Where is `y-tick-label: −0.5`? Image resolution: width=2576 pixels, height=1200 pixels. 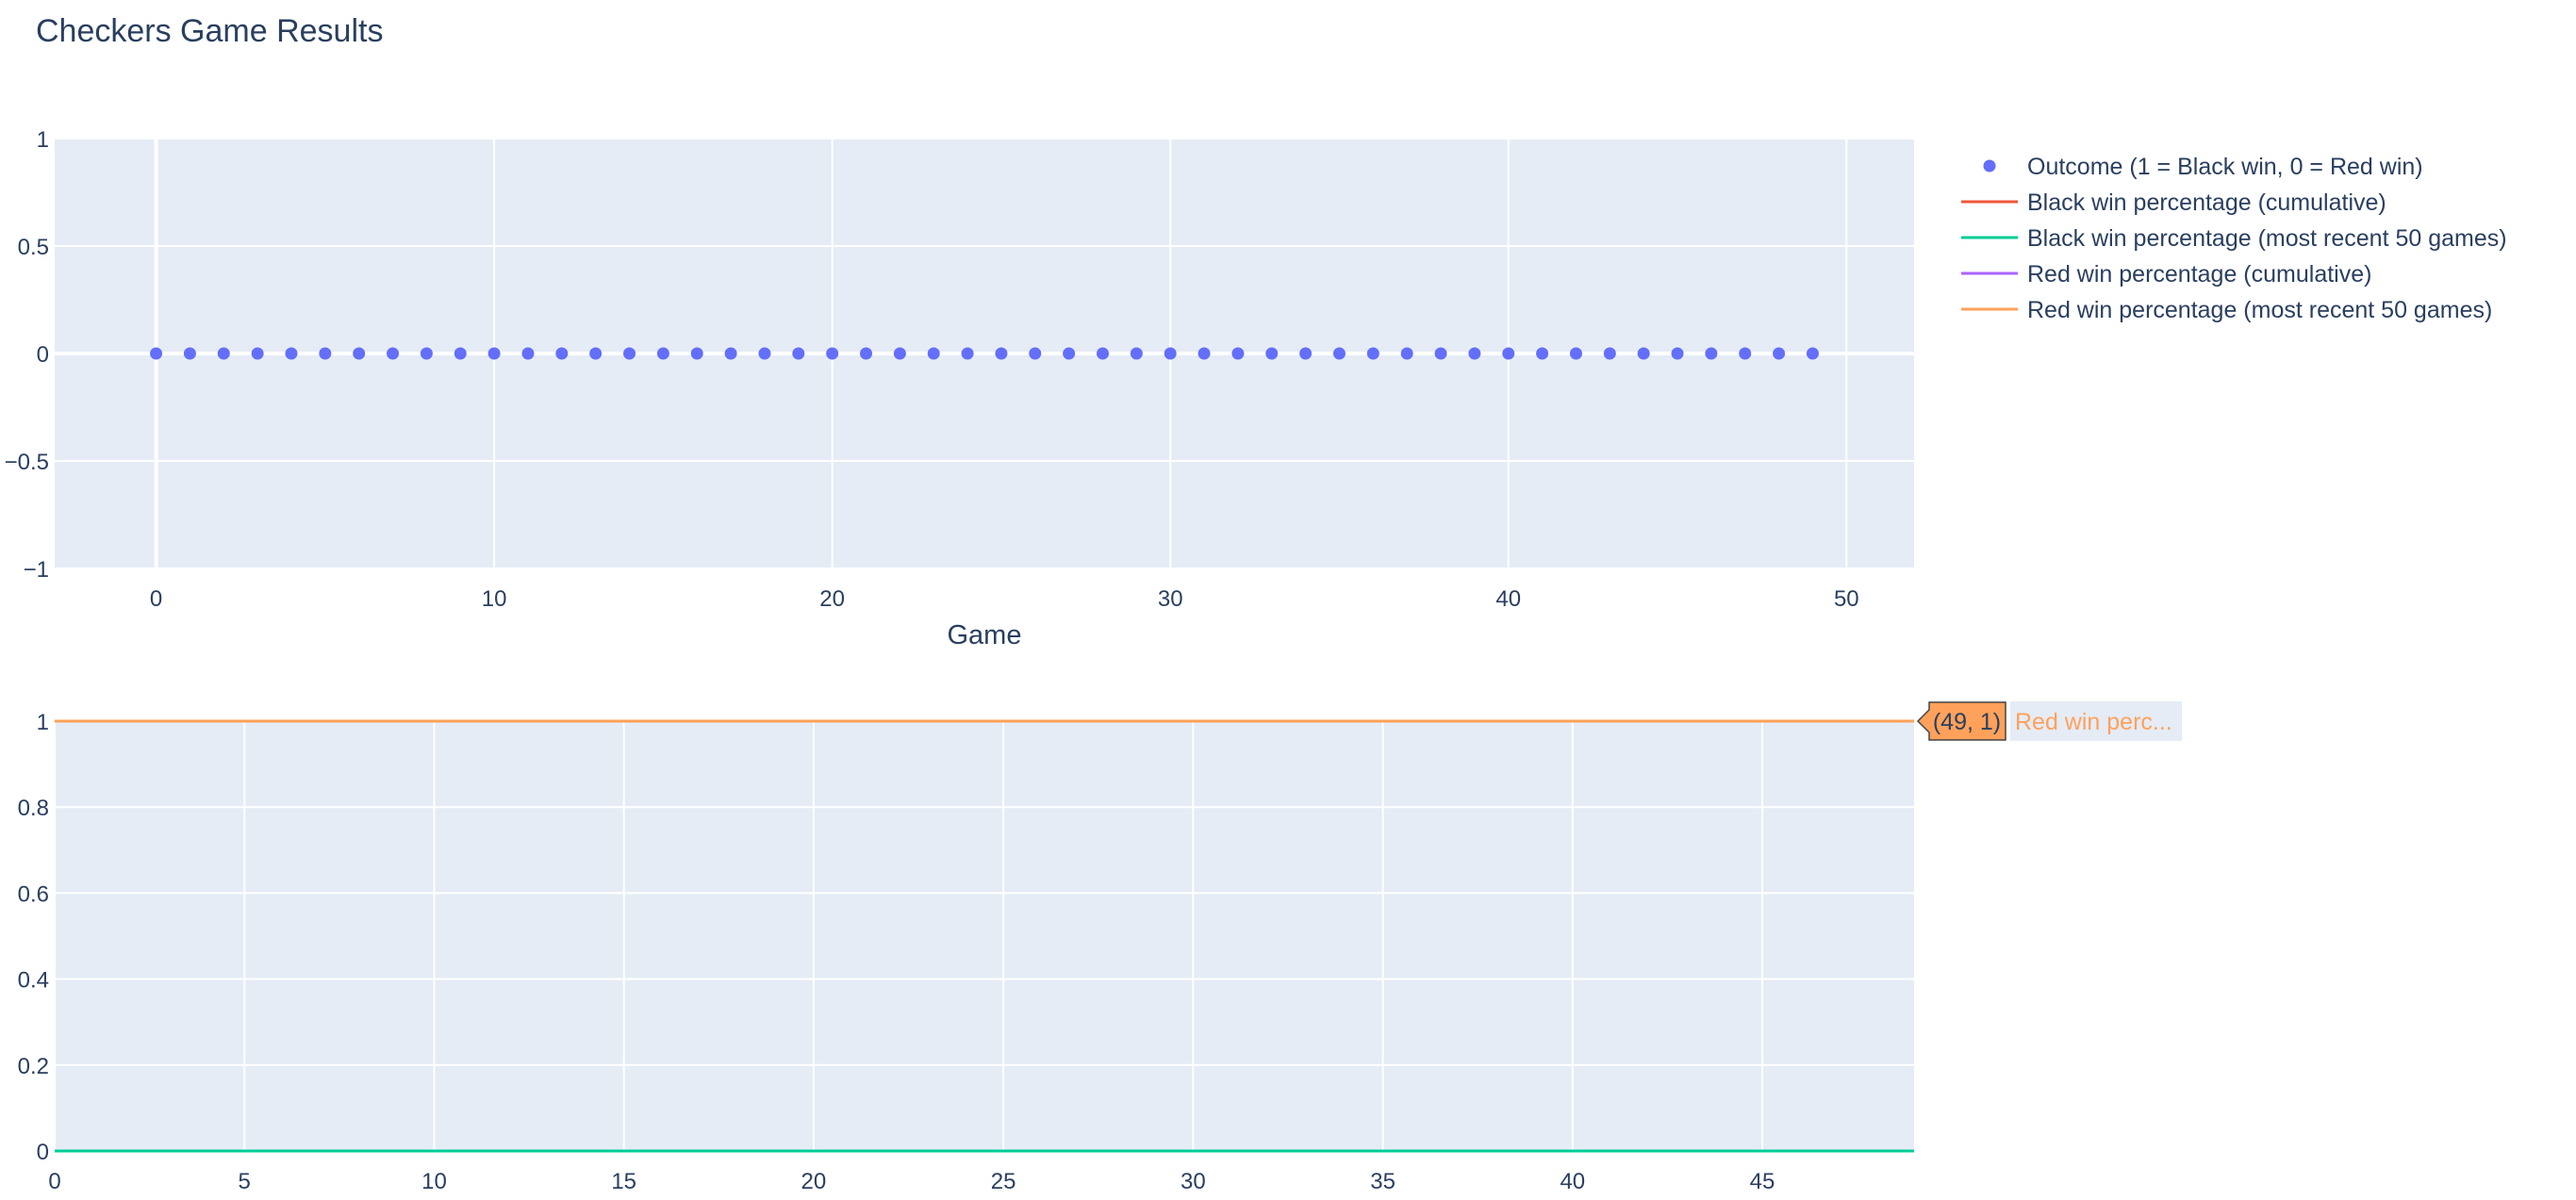 y-tick-label: −0.5 is located at coordinates (27, 462).